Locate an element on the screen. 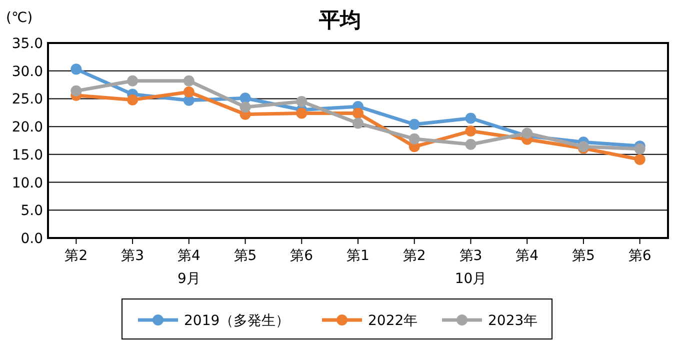 The height and width of the screenshot is (347, 680). x-tick-label: 第3 10月 is located at coordinates (470, 267).